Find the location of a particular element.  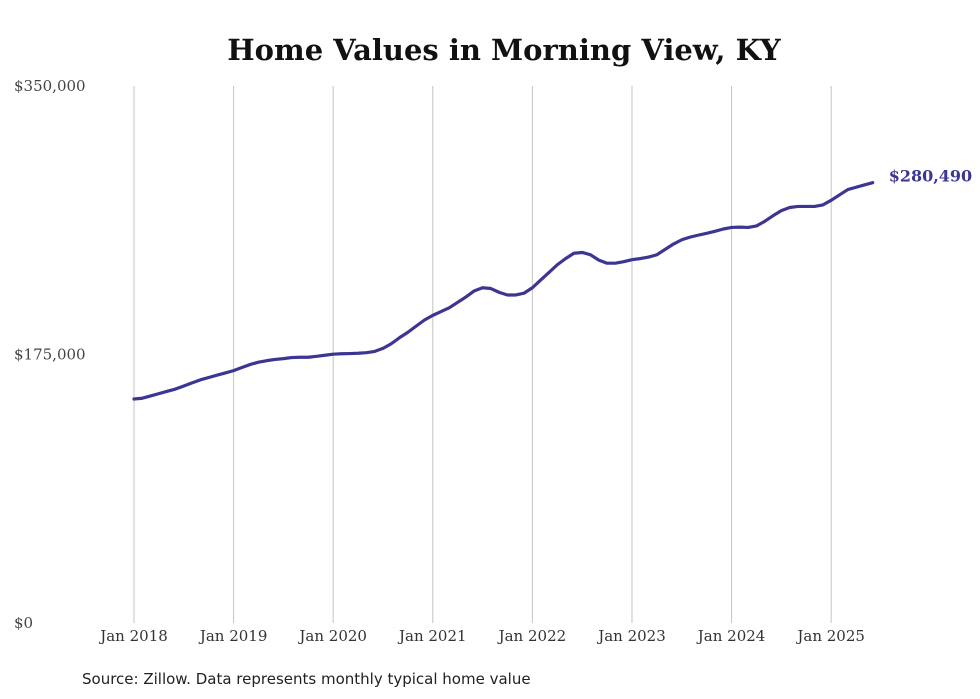

y-tick-label: $175,000 is located at coordinates (50, 355).